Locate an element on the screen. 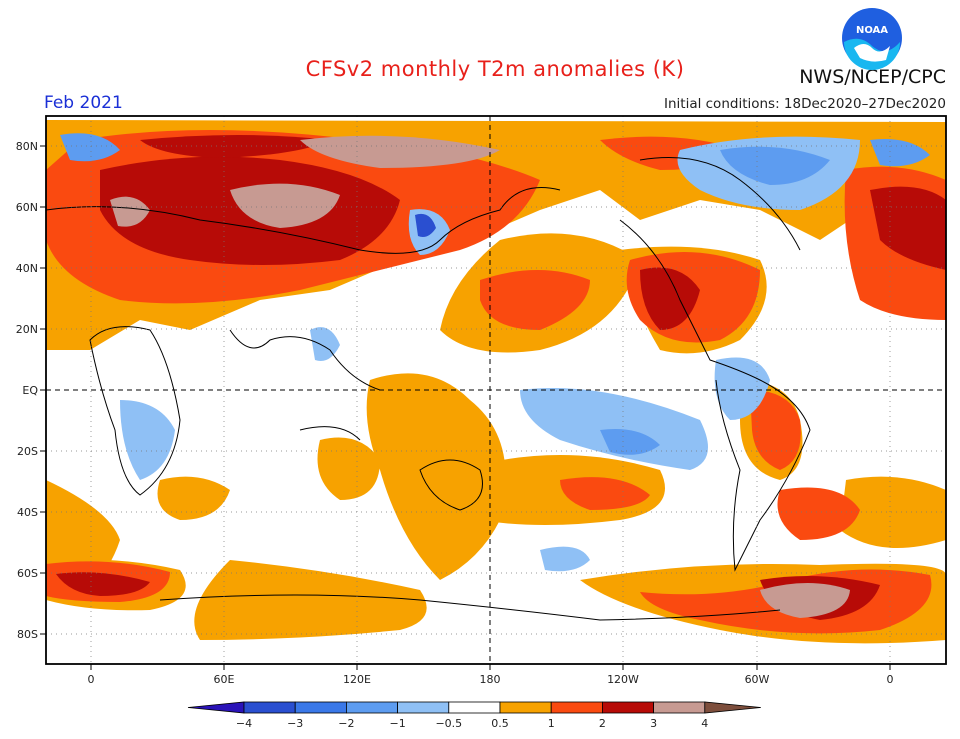 The image size is (960, 739). lat-label-40n: 40N is located at coordinates (27, 268).